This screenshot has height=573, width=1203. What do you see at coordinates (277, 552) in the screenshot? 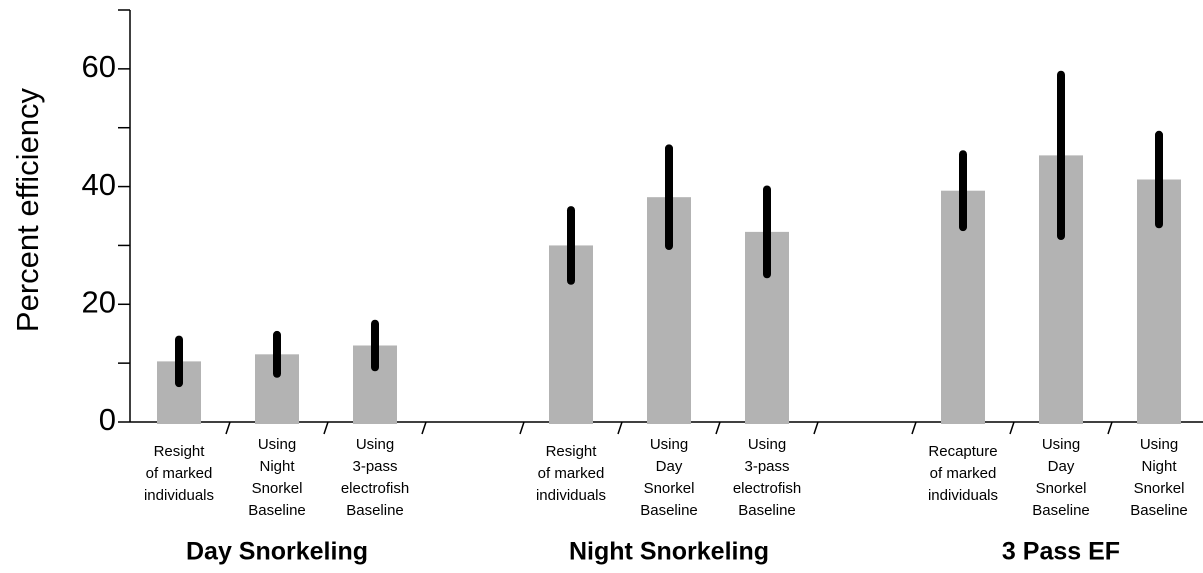
I see `group-label: Day Snorkeling` at bounding box center [277, 552].